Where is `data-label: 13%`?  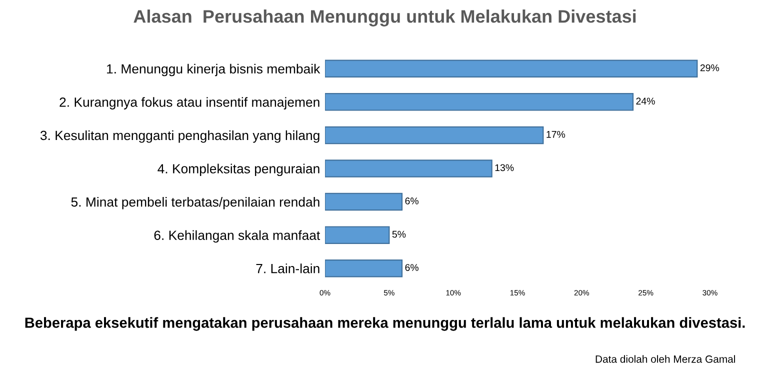
data-label: 13% is located at coordinates (504, 168).